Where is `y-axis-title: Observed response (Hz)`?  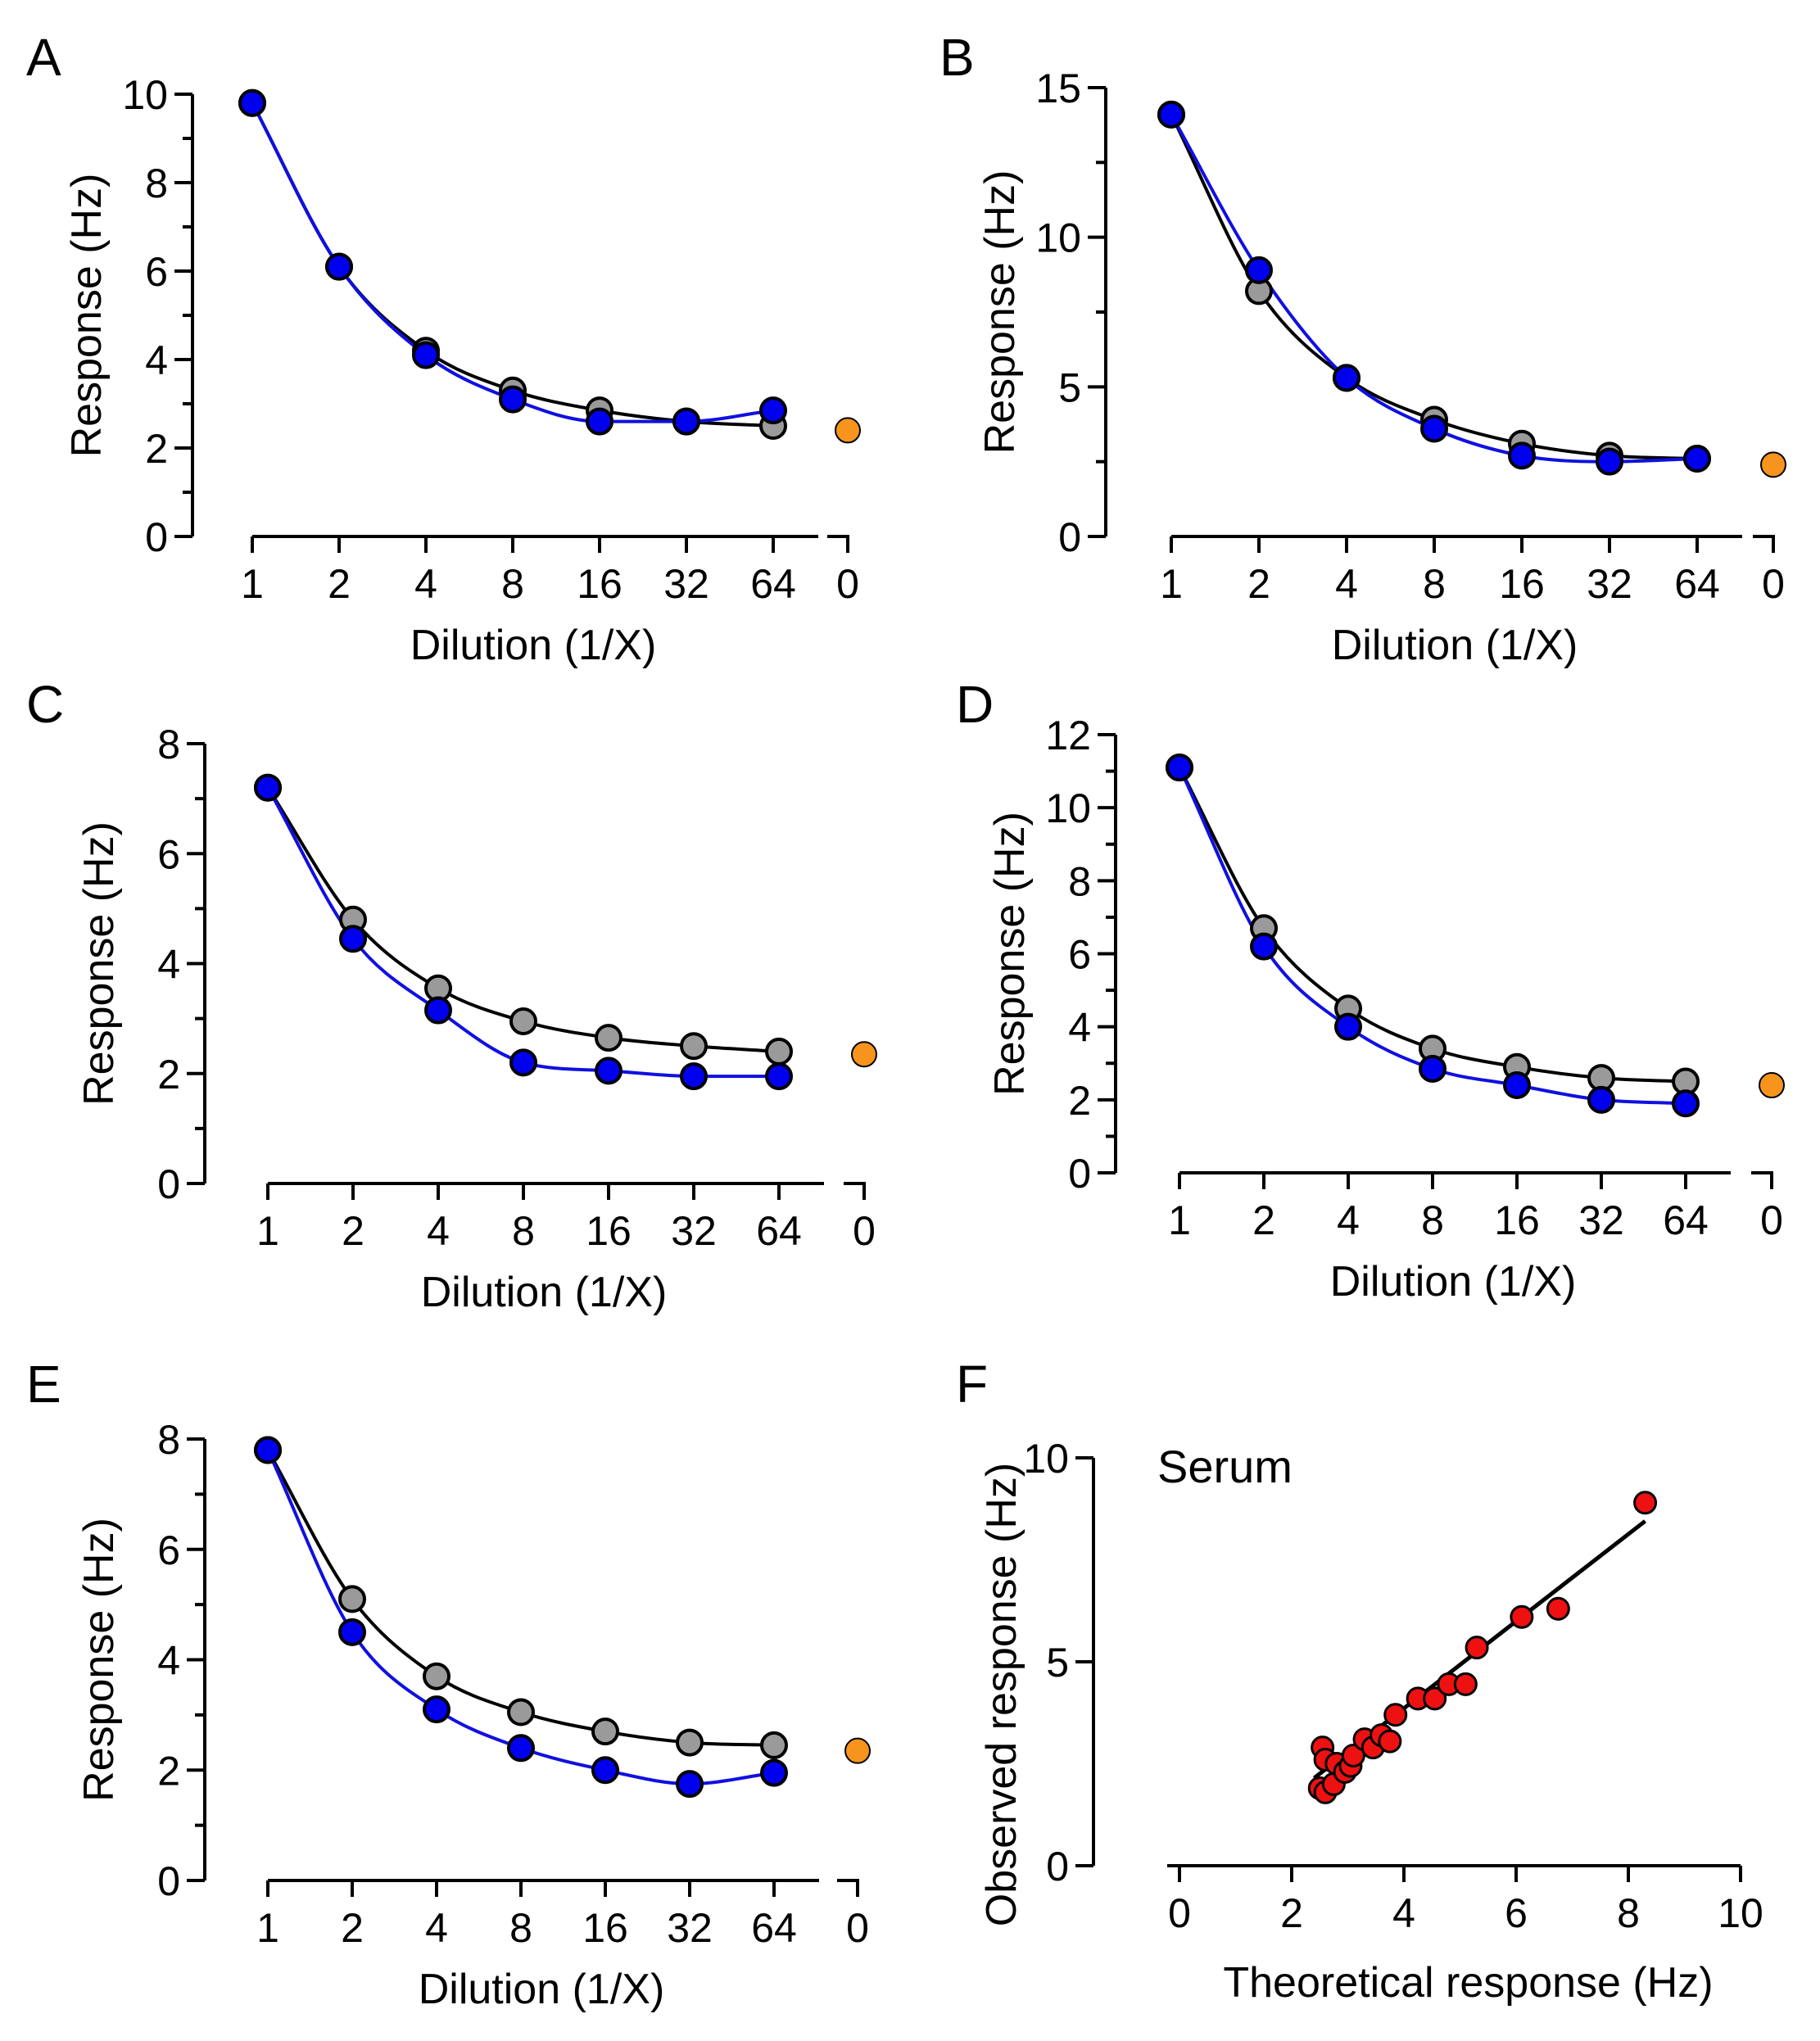 y-axis-title: Observed response (Hz) is located at coordinates (1002, 1694).